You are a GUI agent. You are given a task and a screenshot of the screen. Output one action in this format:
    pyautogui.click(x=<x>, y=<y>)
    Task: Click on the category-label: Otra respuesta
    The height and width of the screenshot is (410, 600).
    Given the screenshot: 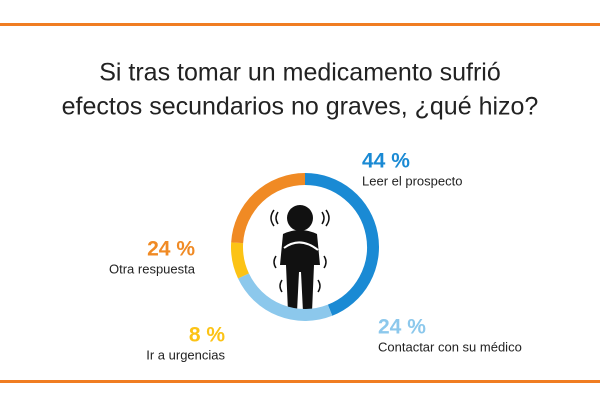 What is the action you would take?
    pyautogui.click(x=152, y=268)
    